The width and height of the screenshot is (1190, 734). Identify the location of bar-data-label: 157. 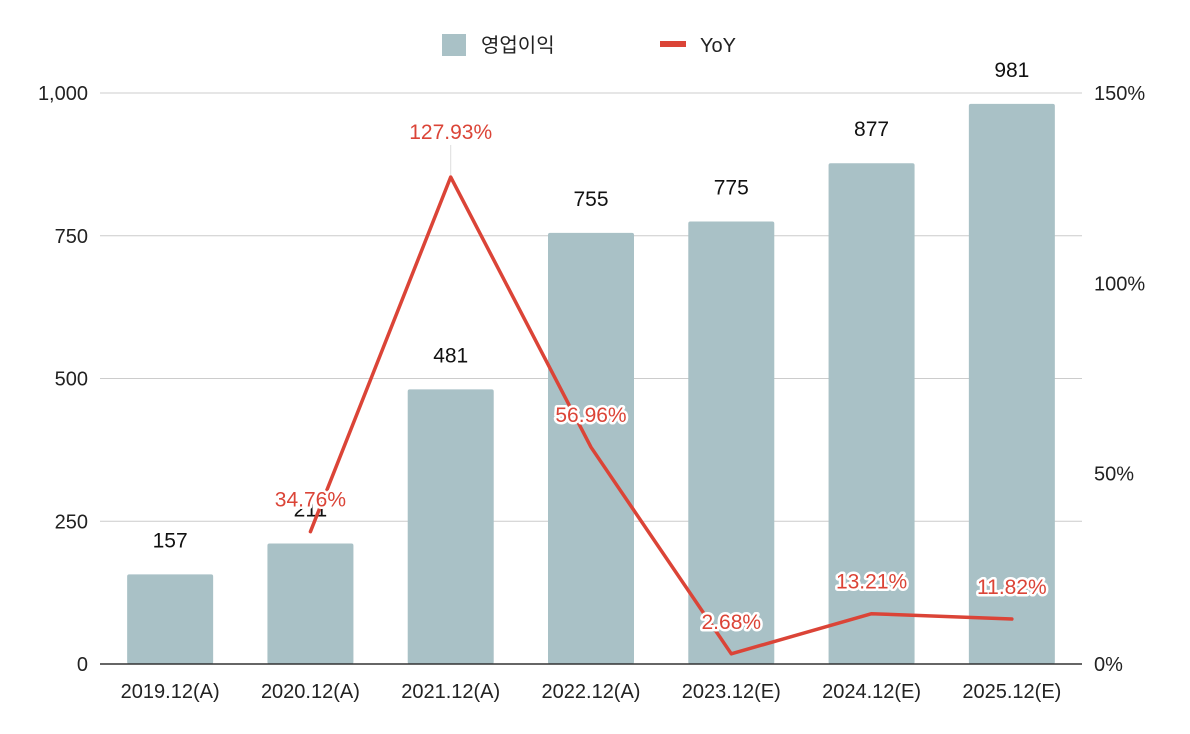
(170, 540).